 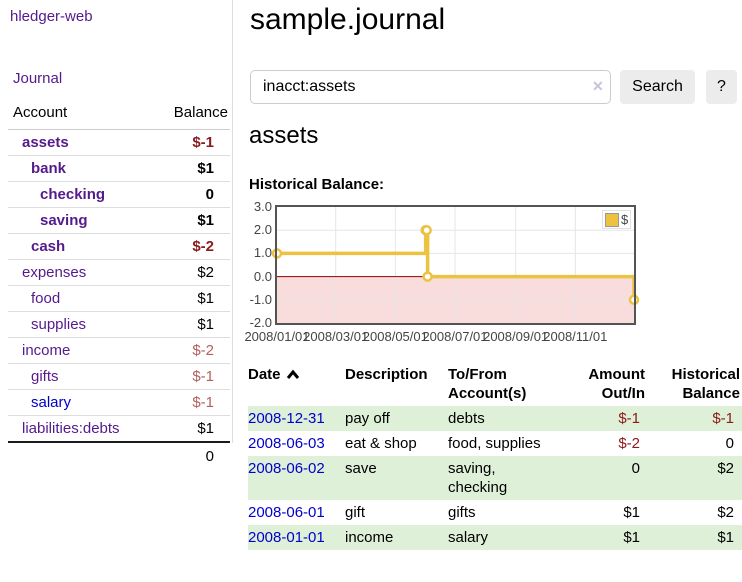 What do you see at coordinates (494, 443) in the screenshot?
I see `transaction-accounts: food, supplies` at bounding box center [494, 443].